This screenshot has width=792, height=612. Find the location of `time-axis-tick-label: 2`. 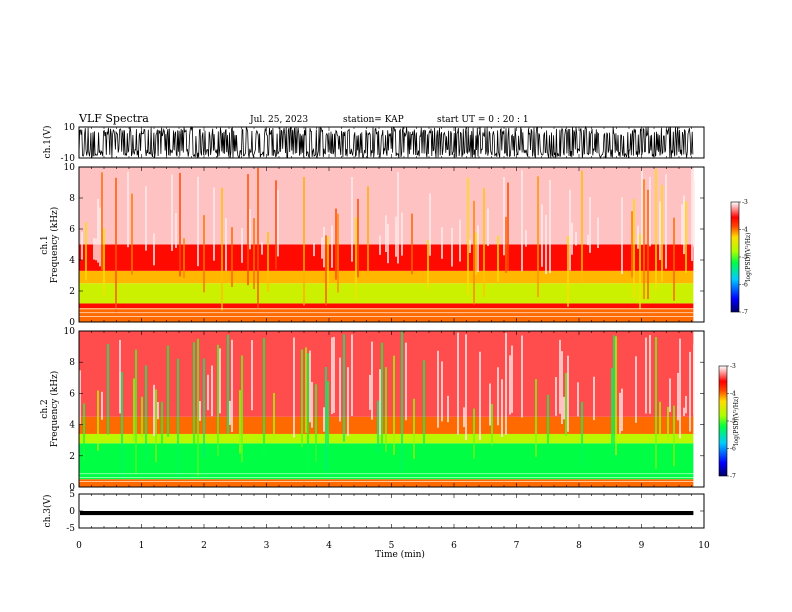

time-axis-tick-label: 2 is located at coordinates (204, 546).